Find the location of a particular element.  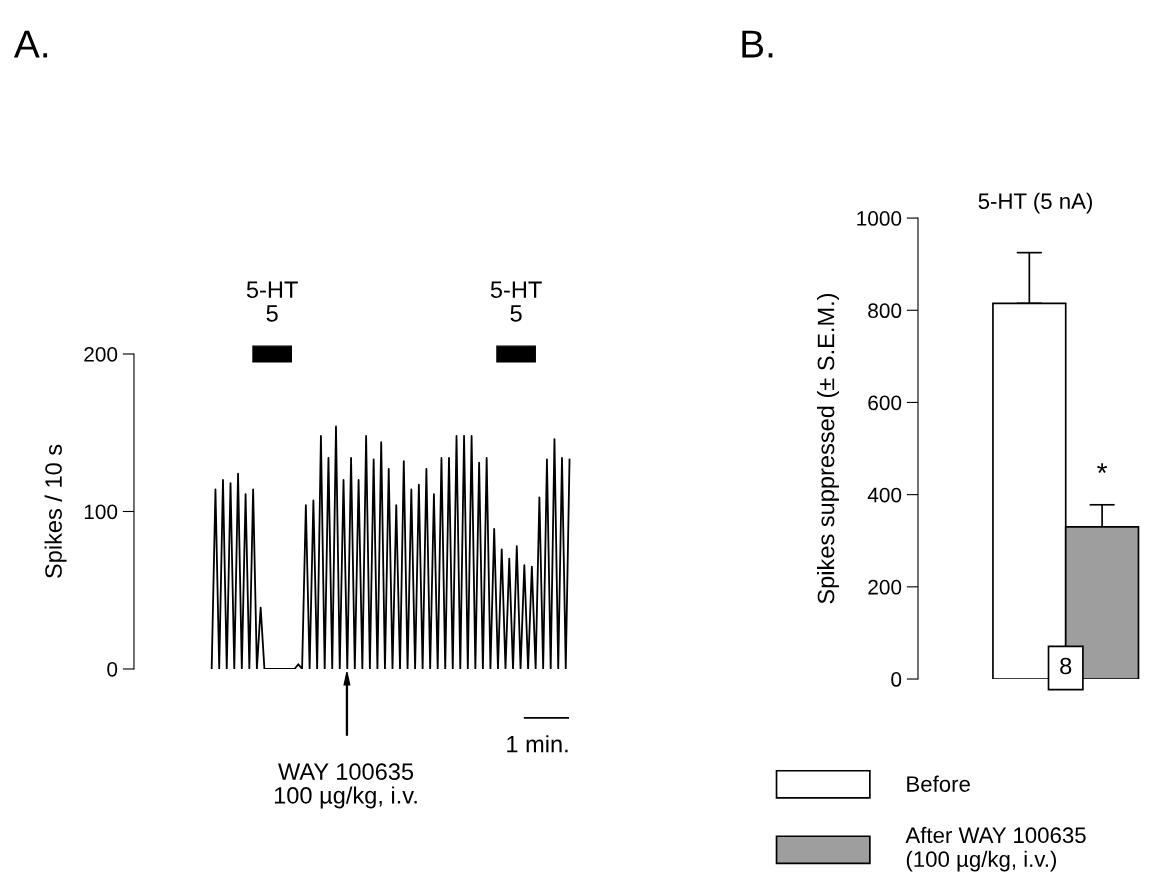

chart-title: B. is located at coordinates (757, 44).